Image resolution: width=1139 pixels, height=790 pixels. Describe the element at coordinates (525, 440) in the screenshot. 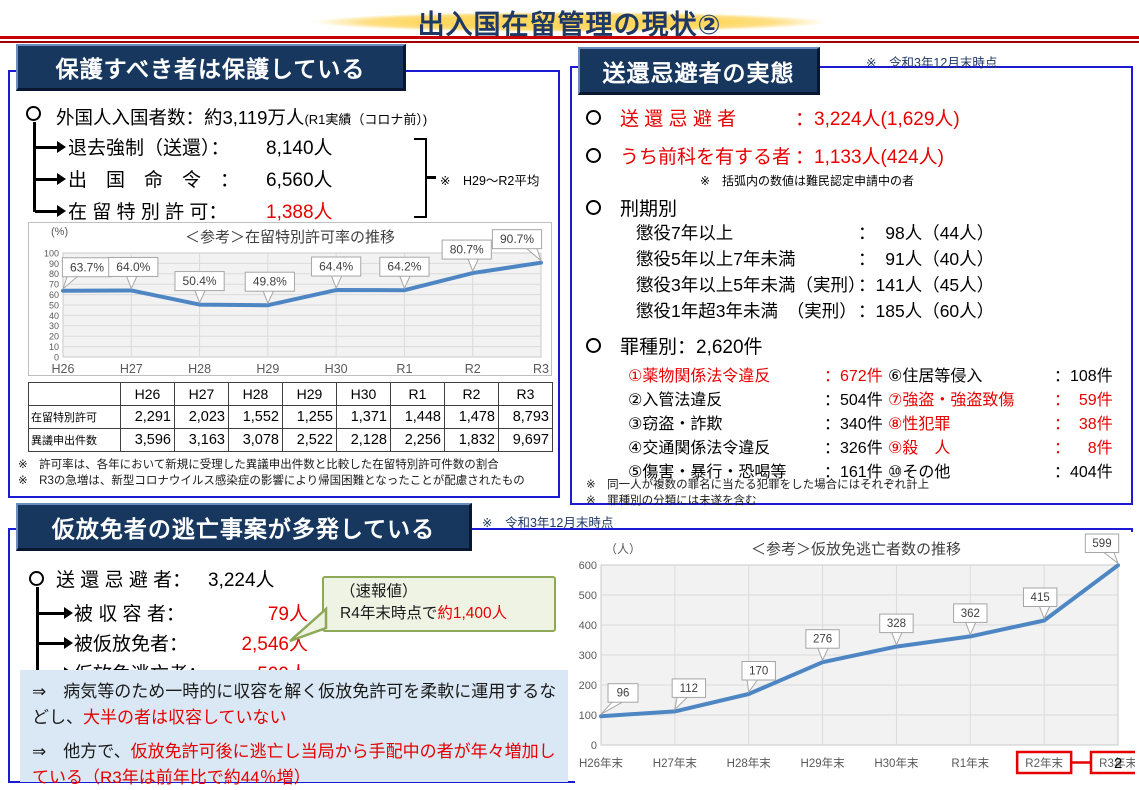

I see `table-cell: 9,697` at that location.